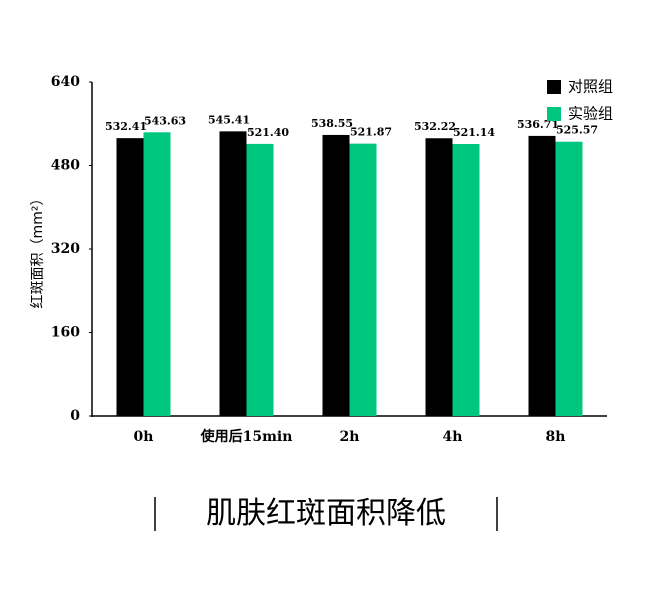 The image size is (650, 600). Describe the element at coordinates (65, 166) in the screenshot. I see `y-tick-label: 480` at that location.